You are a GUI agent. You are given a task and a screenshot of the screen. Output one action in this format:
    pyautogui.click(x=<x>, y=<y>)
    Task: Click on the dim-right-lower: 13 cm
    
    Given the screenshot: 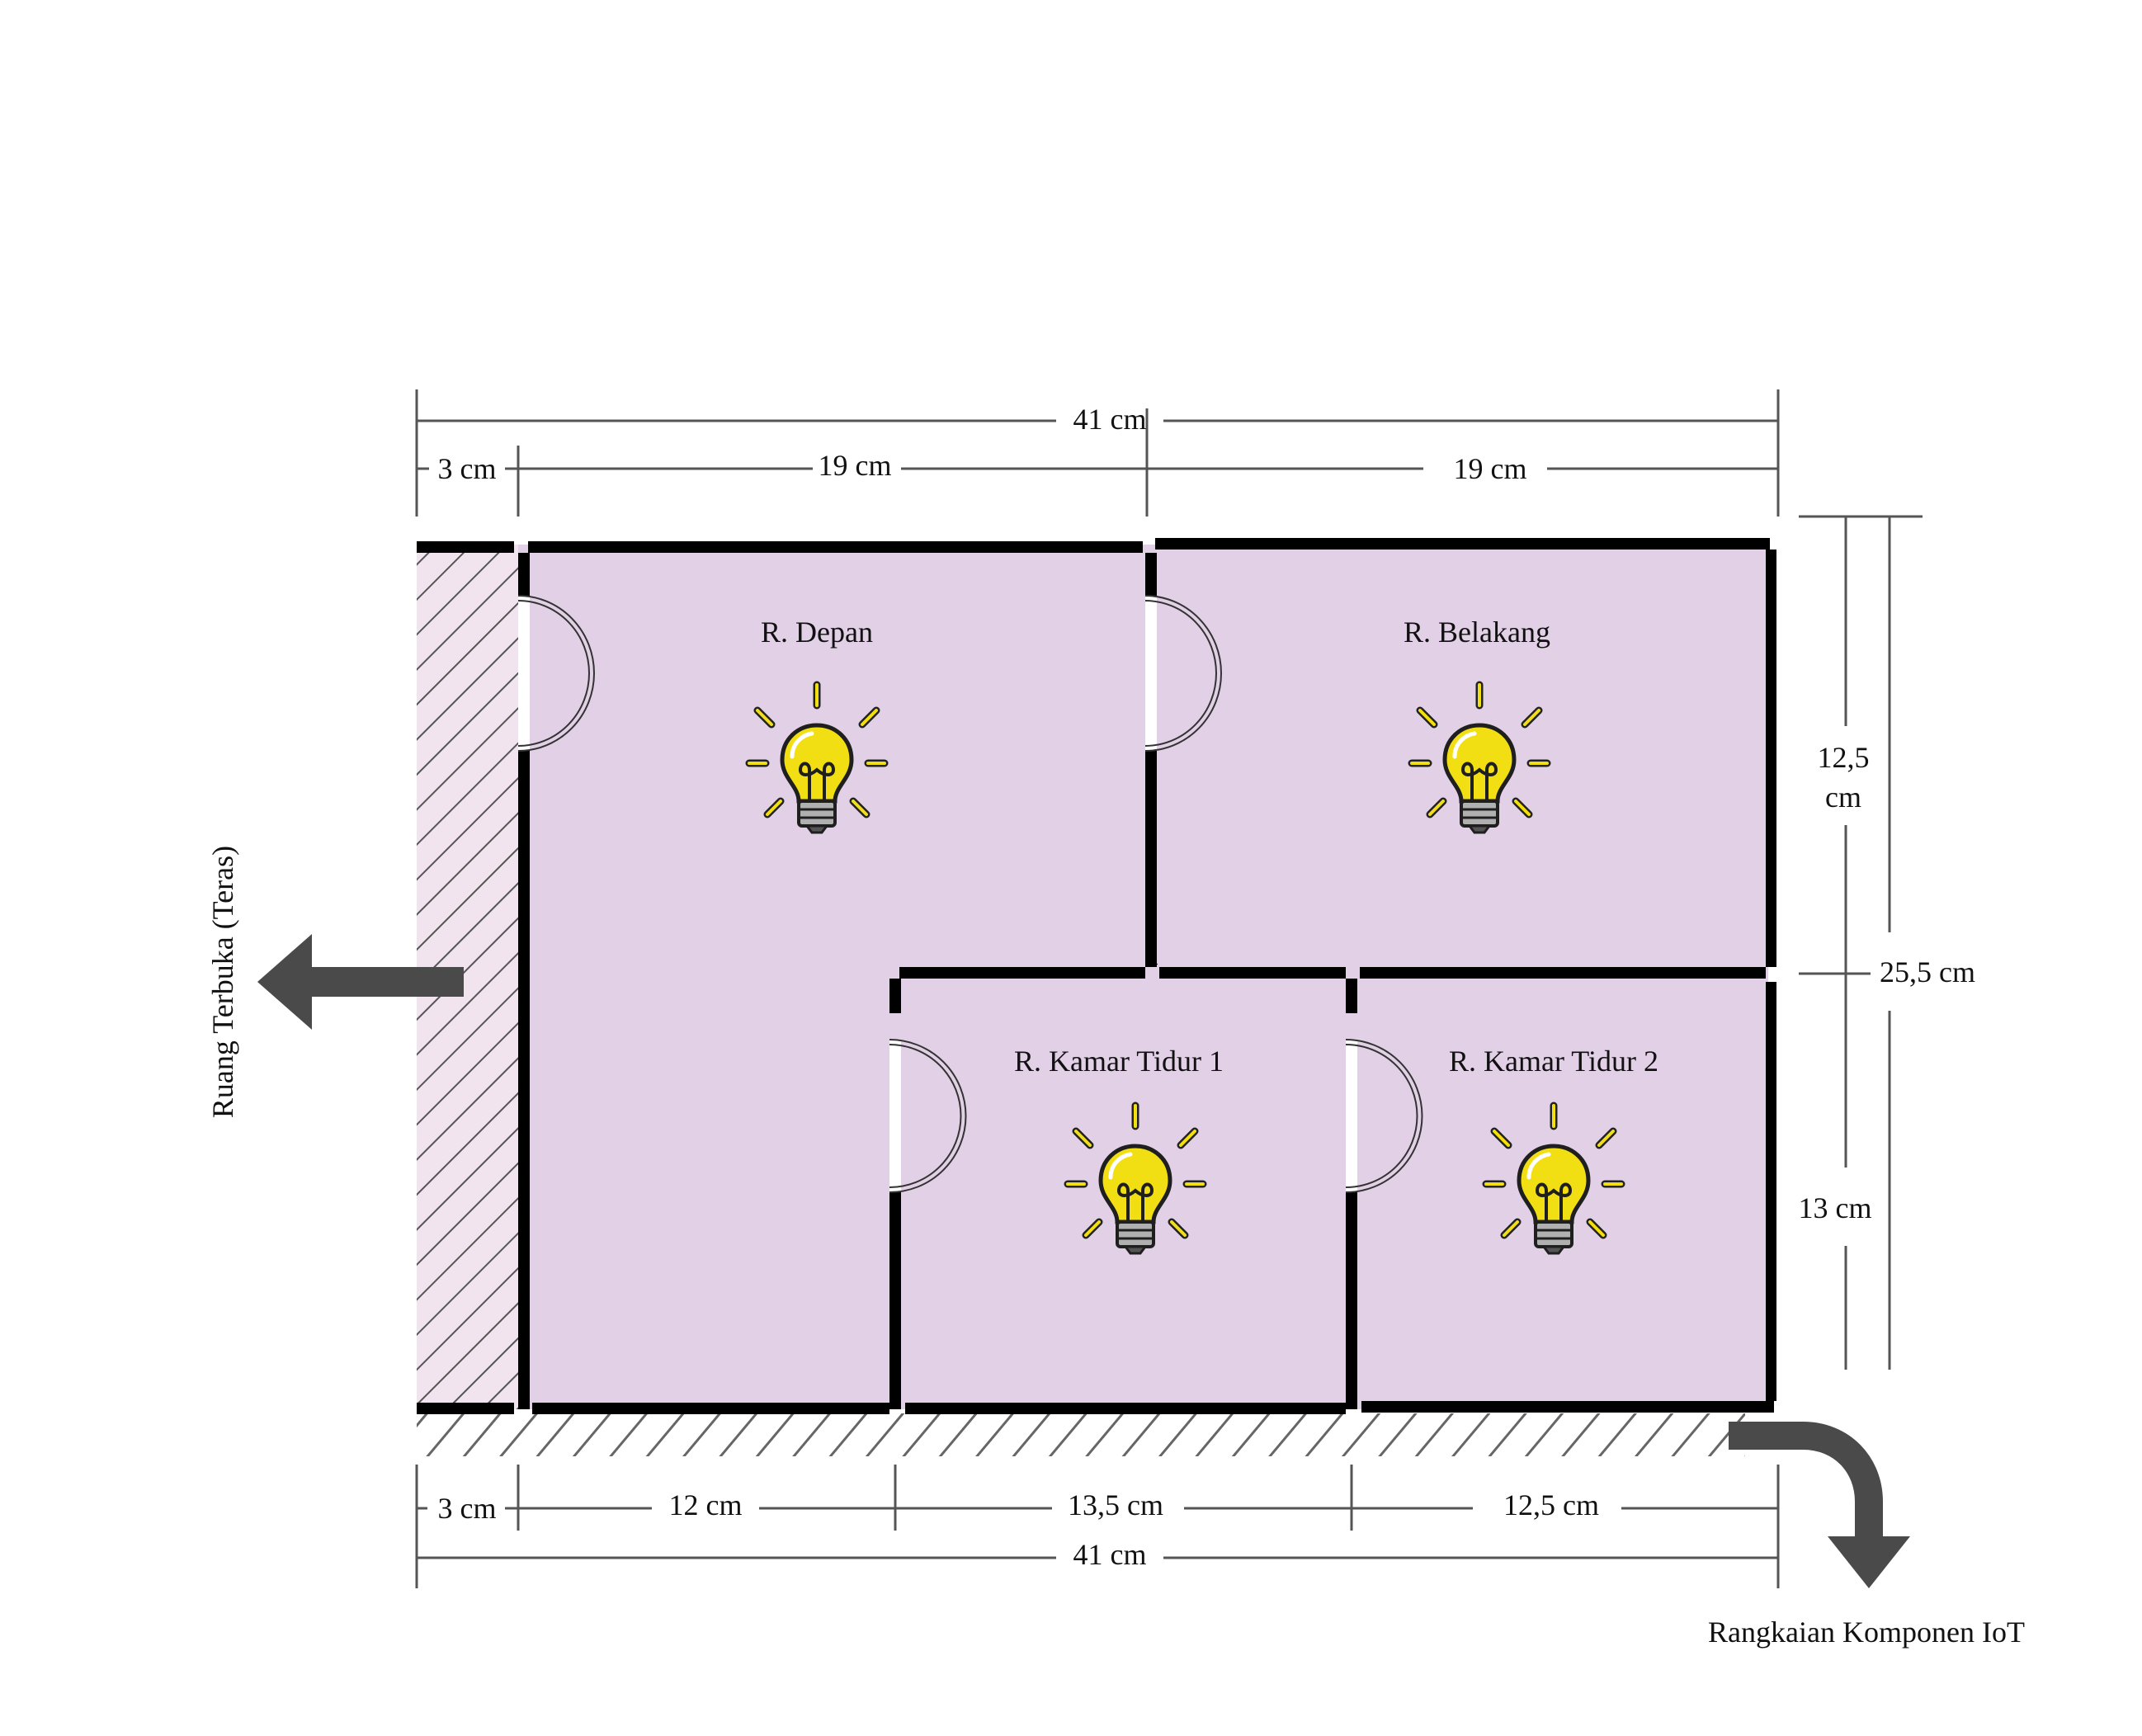 What is the action you would take?
    pyautogui.click(x=1835, y=1207)
    